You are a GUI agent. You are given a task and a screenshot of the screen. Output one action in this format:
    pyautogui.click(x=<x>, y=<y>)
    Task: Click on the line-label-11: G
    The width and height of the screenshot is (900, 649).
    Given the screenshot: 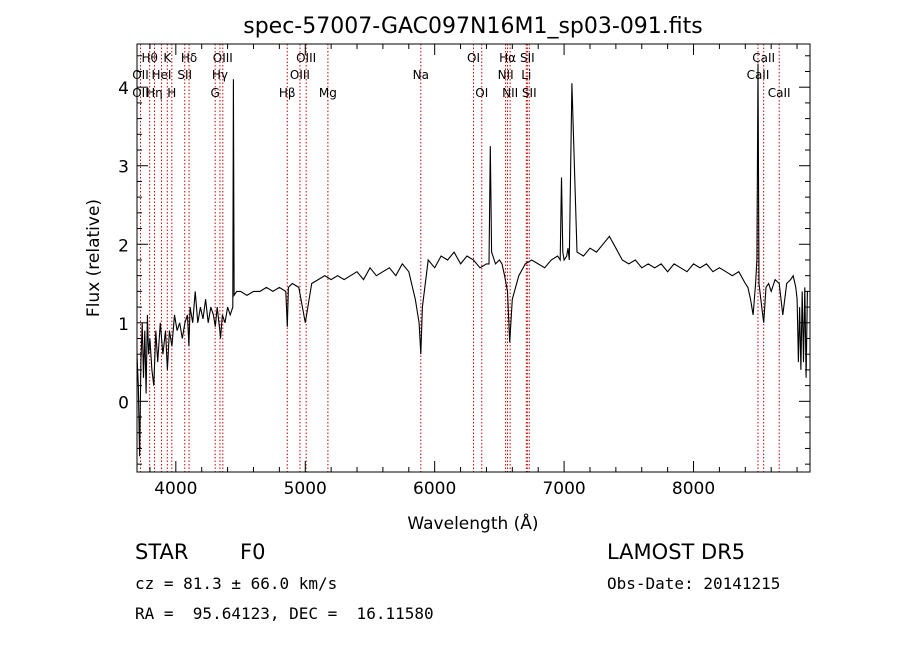 What is the action you would take?
    pyautogui.click(x=215, y=93)
    